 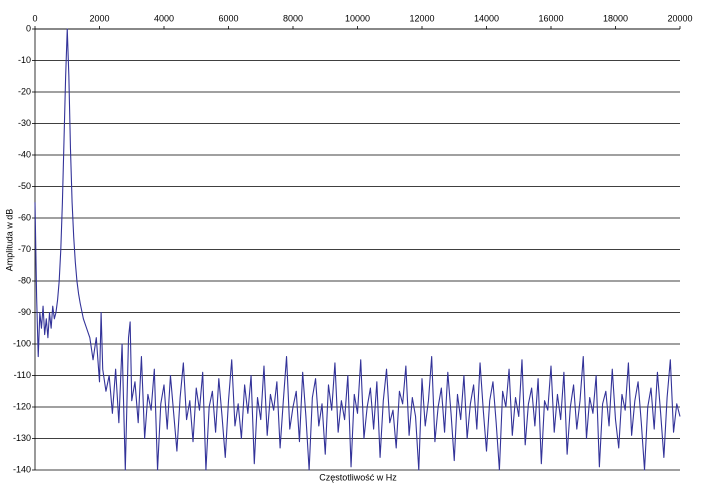 What do you see at coordinates (24, 154) in the screenshot?
I see `y-tick-label: -40` at bounding box center [24, 154].